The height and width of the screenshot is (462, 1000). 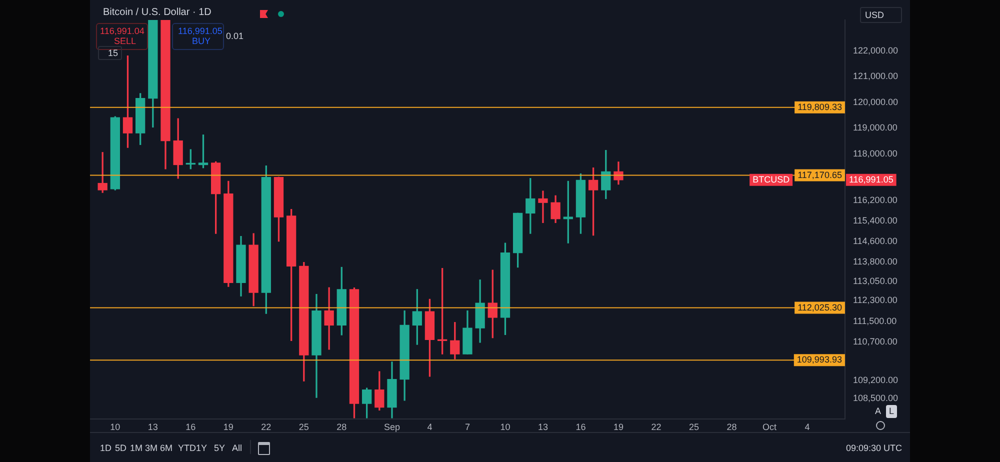 What do you see at coordinates (157, 12) in the screenshot?
I see `chart-title: Bitcoin / U.S. Dollar · 1D` at bounding box center [157, 12].